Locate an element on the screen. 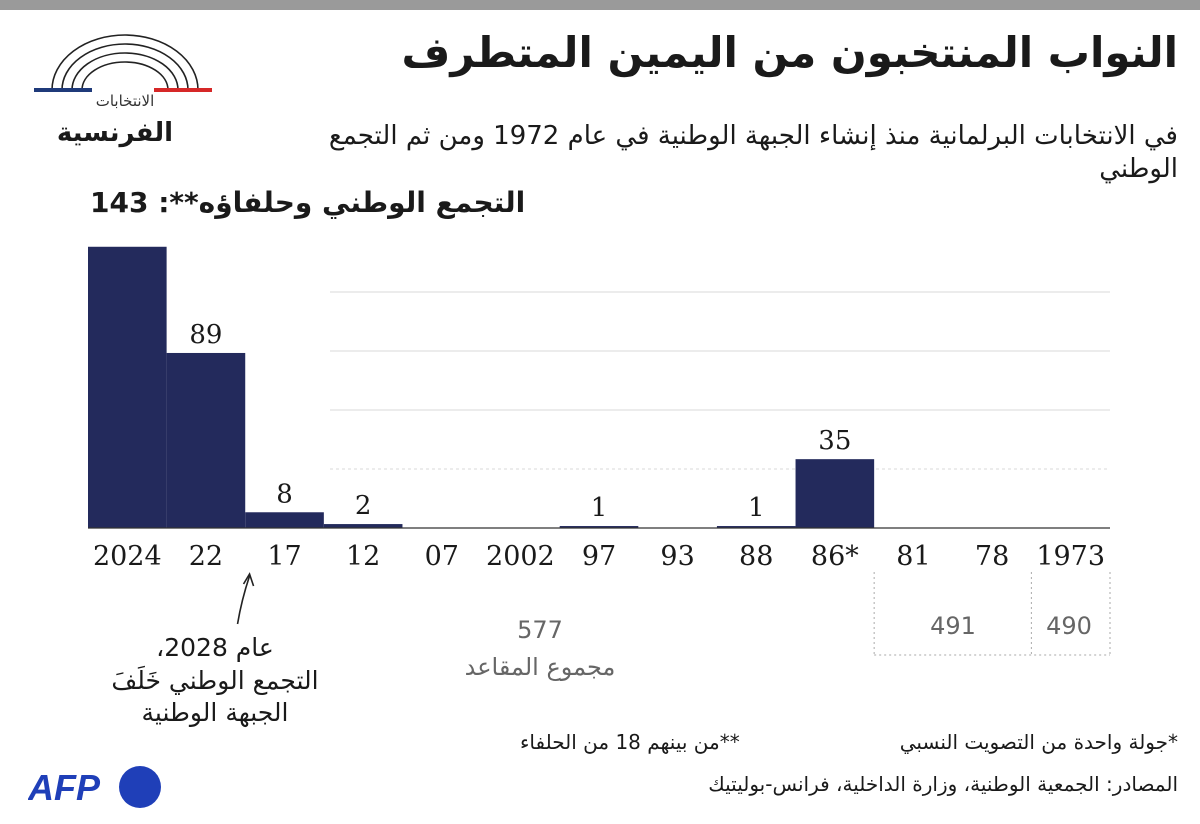 This screenshot has height=824, width=1200. elections-logo is located at coordinates (125, 96).